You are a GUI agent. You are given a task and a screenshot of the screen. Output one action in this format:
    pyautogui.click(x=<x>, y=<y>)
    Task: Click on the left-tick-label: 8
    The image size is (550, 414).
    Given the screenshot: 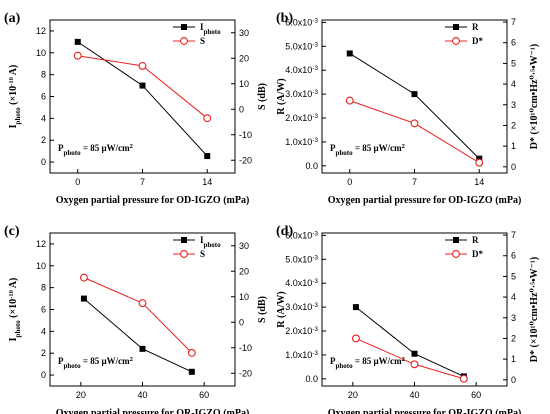 What is the action you would take?
    pyautogui.click(x=43, y=288)
    